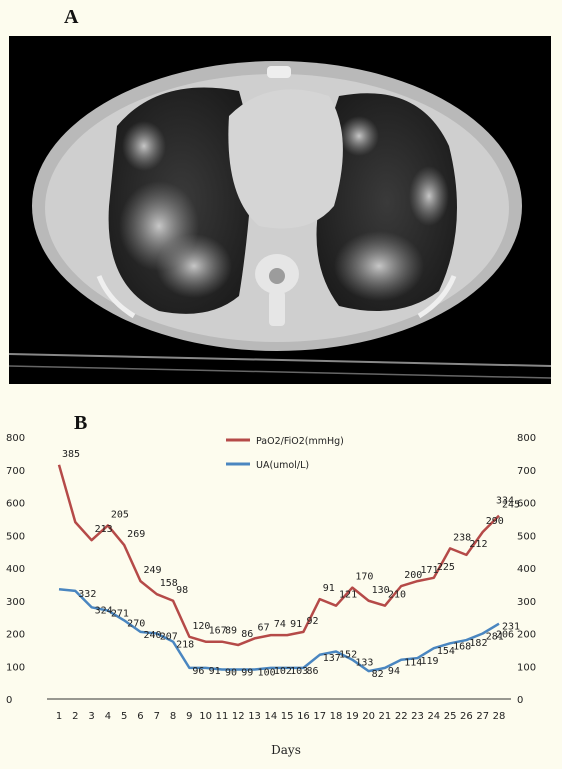  What do you see at coordinates (478, 544) in the screenshot?
I see `data-label: 212` at bounding box center [478, 544].